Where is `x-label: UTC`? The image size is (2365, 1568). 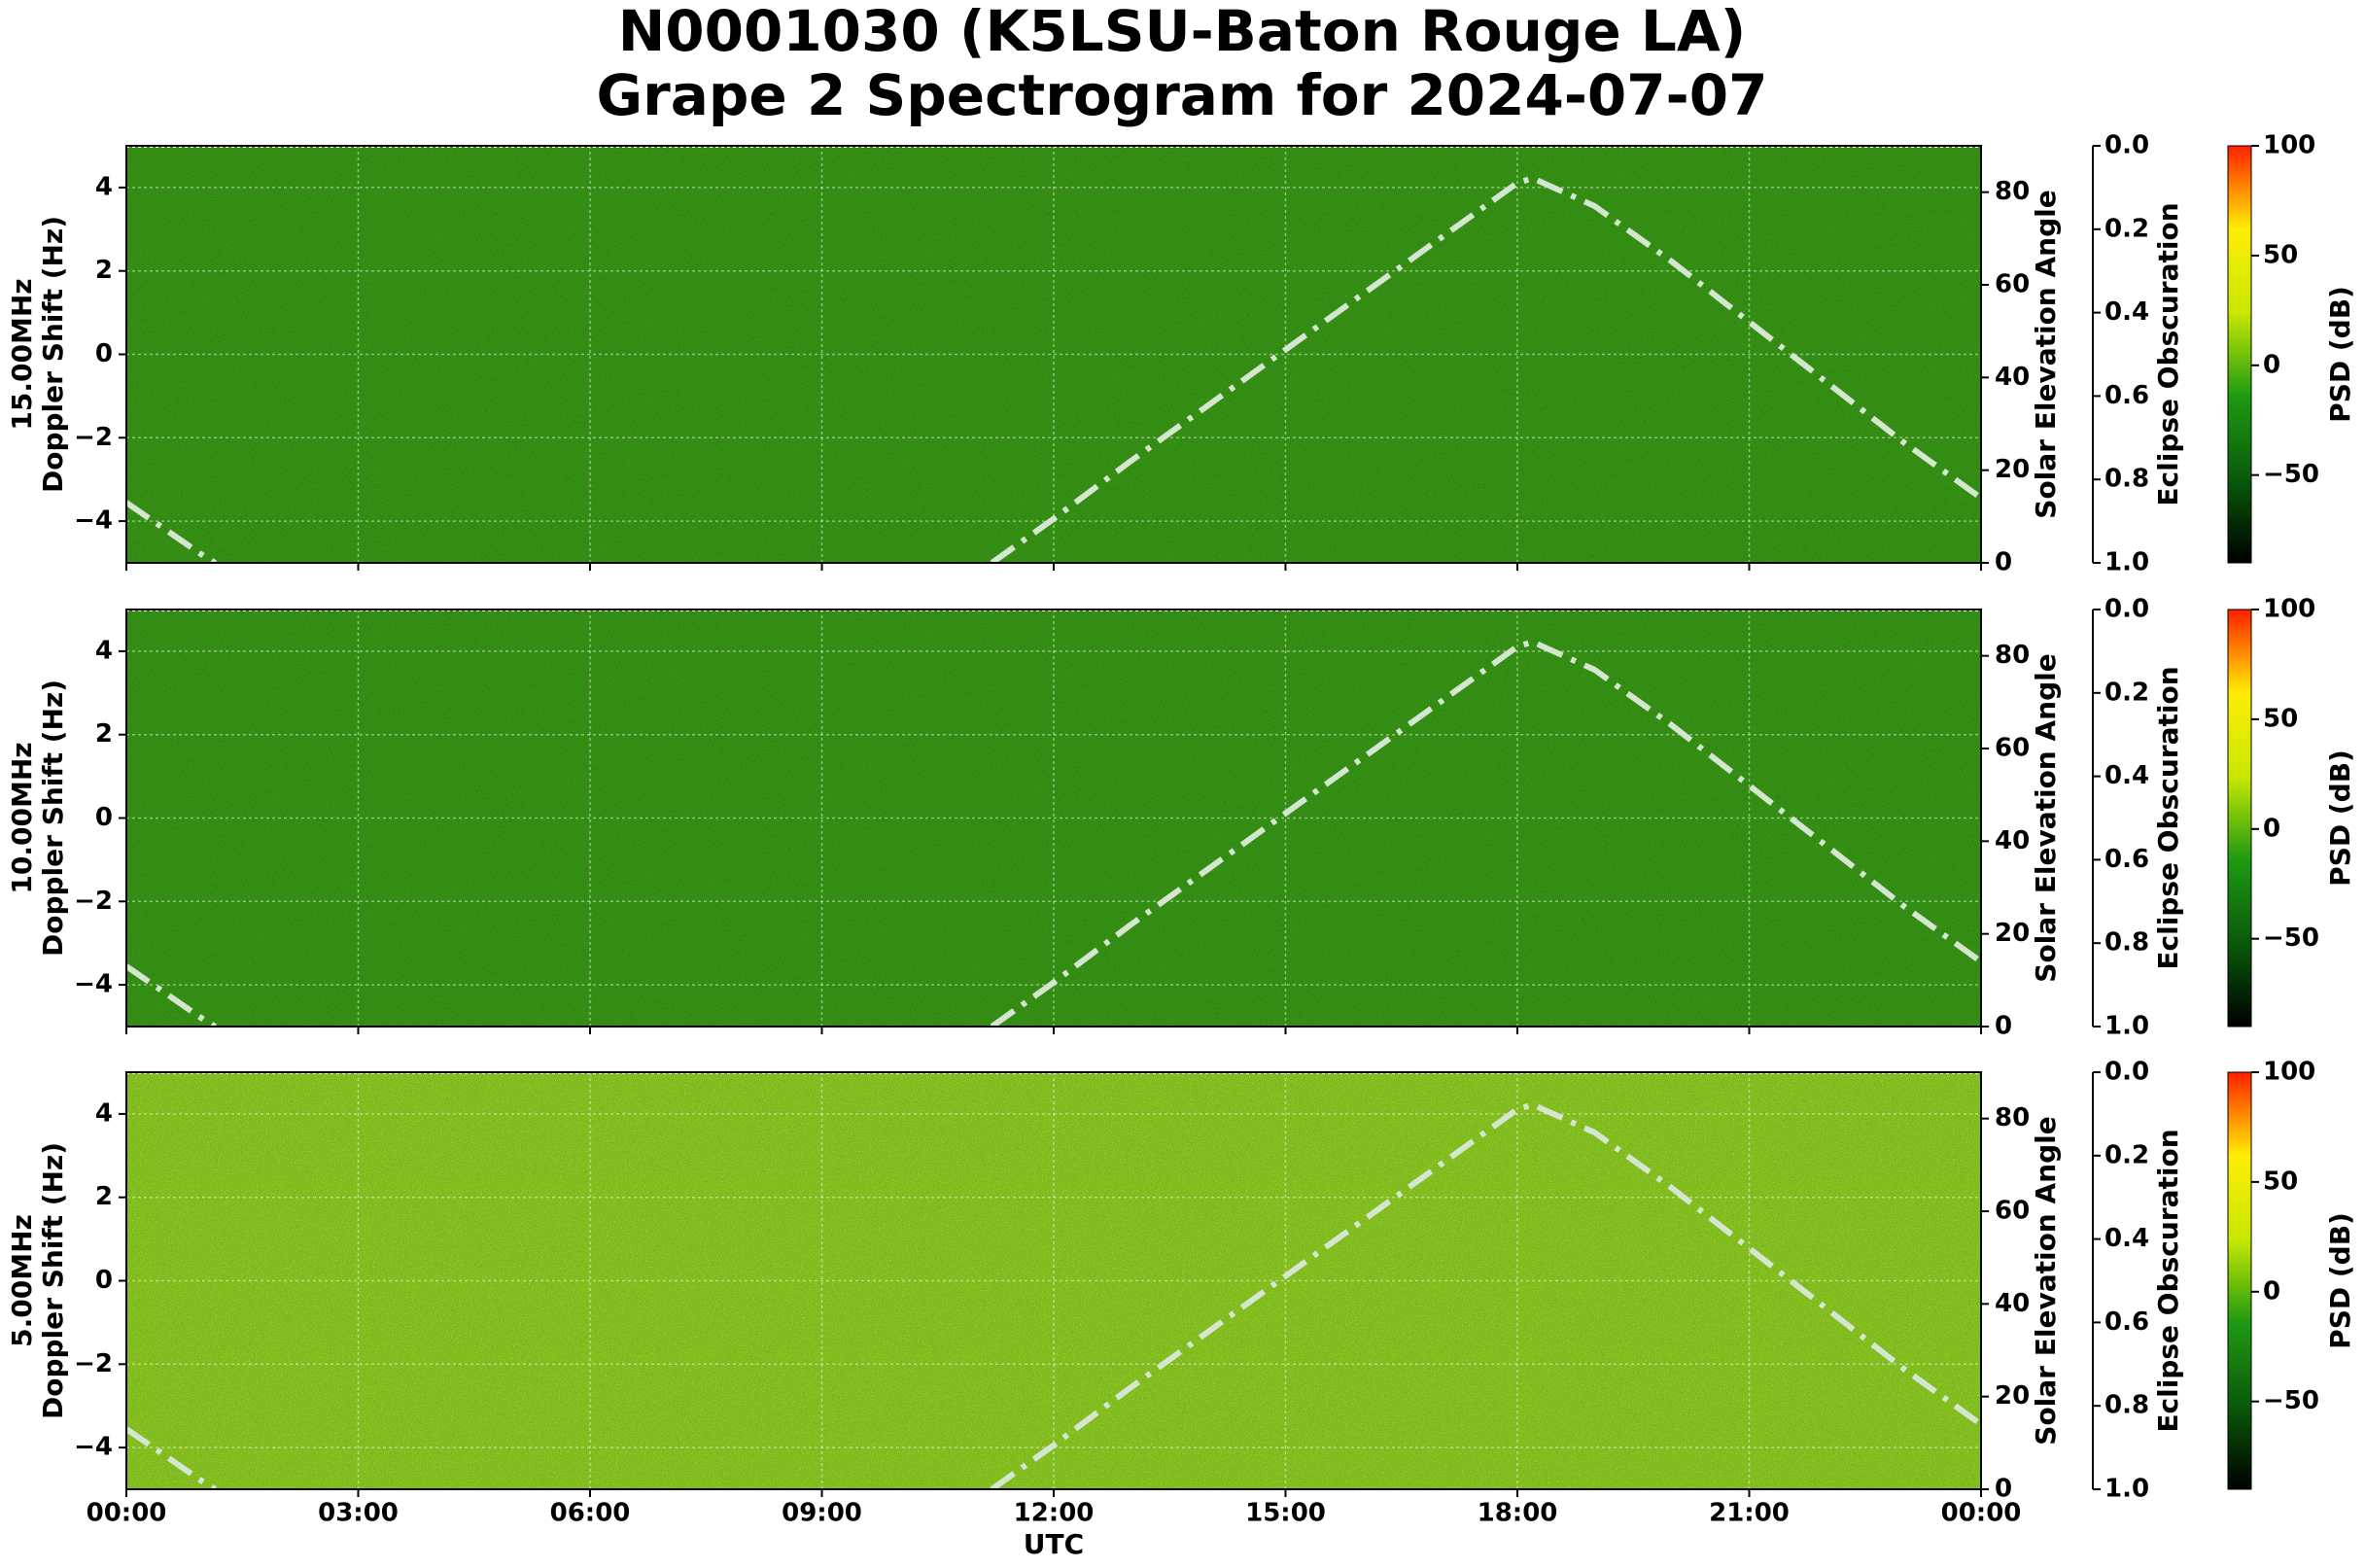
x-label: UTC is located at coordinates (1054, 1544).